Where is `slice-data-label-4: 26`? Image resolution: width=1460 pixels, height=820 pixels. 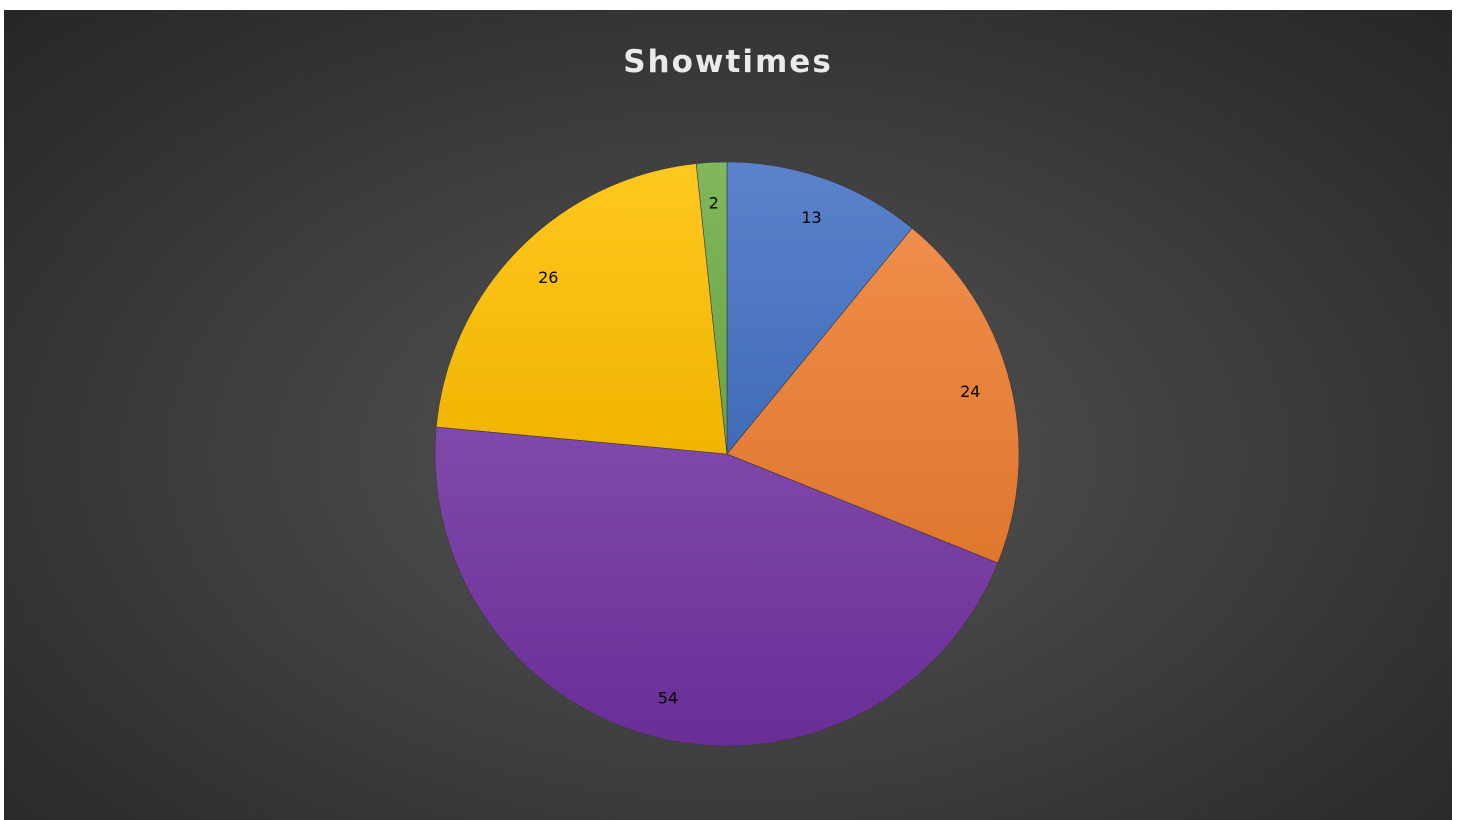
slice-data-label-4: 26 is located at coordinates (548, 277).